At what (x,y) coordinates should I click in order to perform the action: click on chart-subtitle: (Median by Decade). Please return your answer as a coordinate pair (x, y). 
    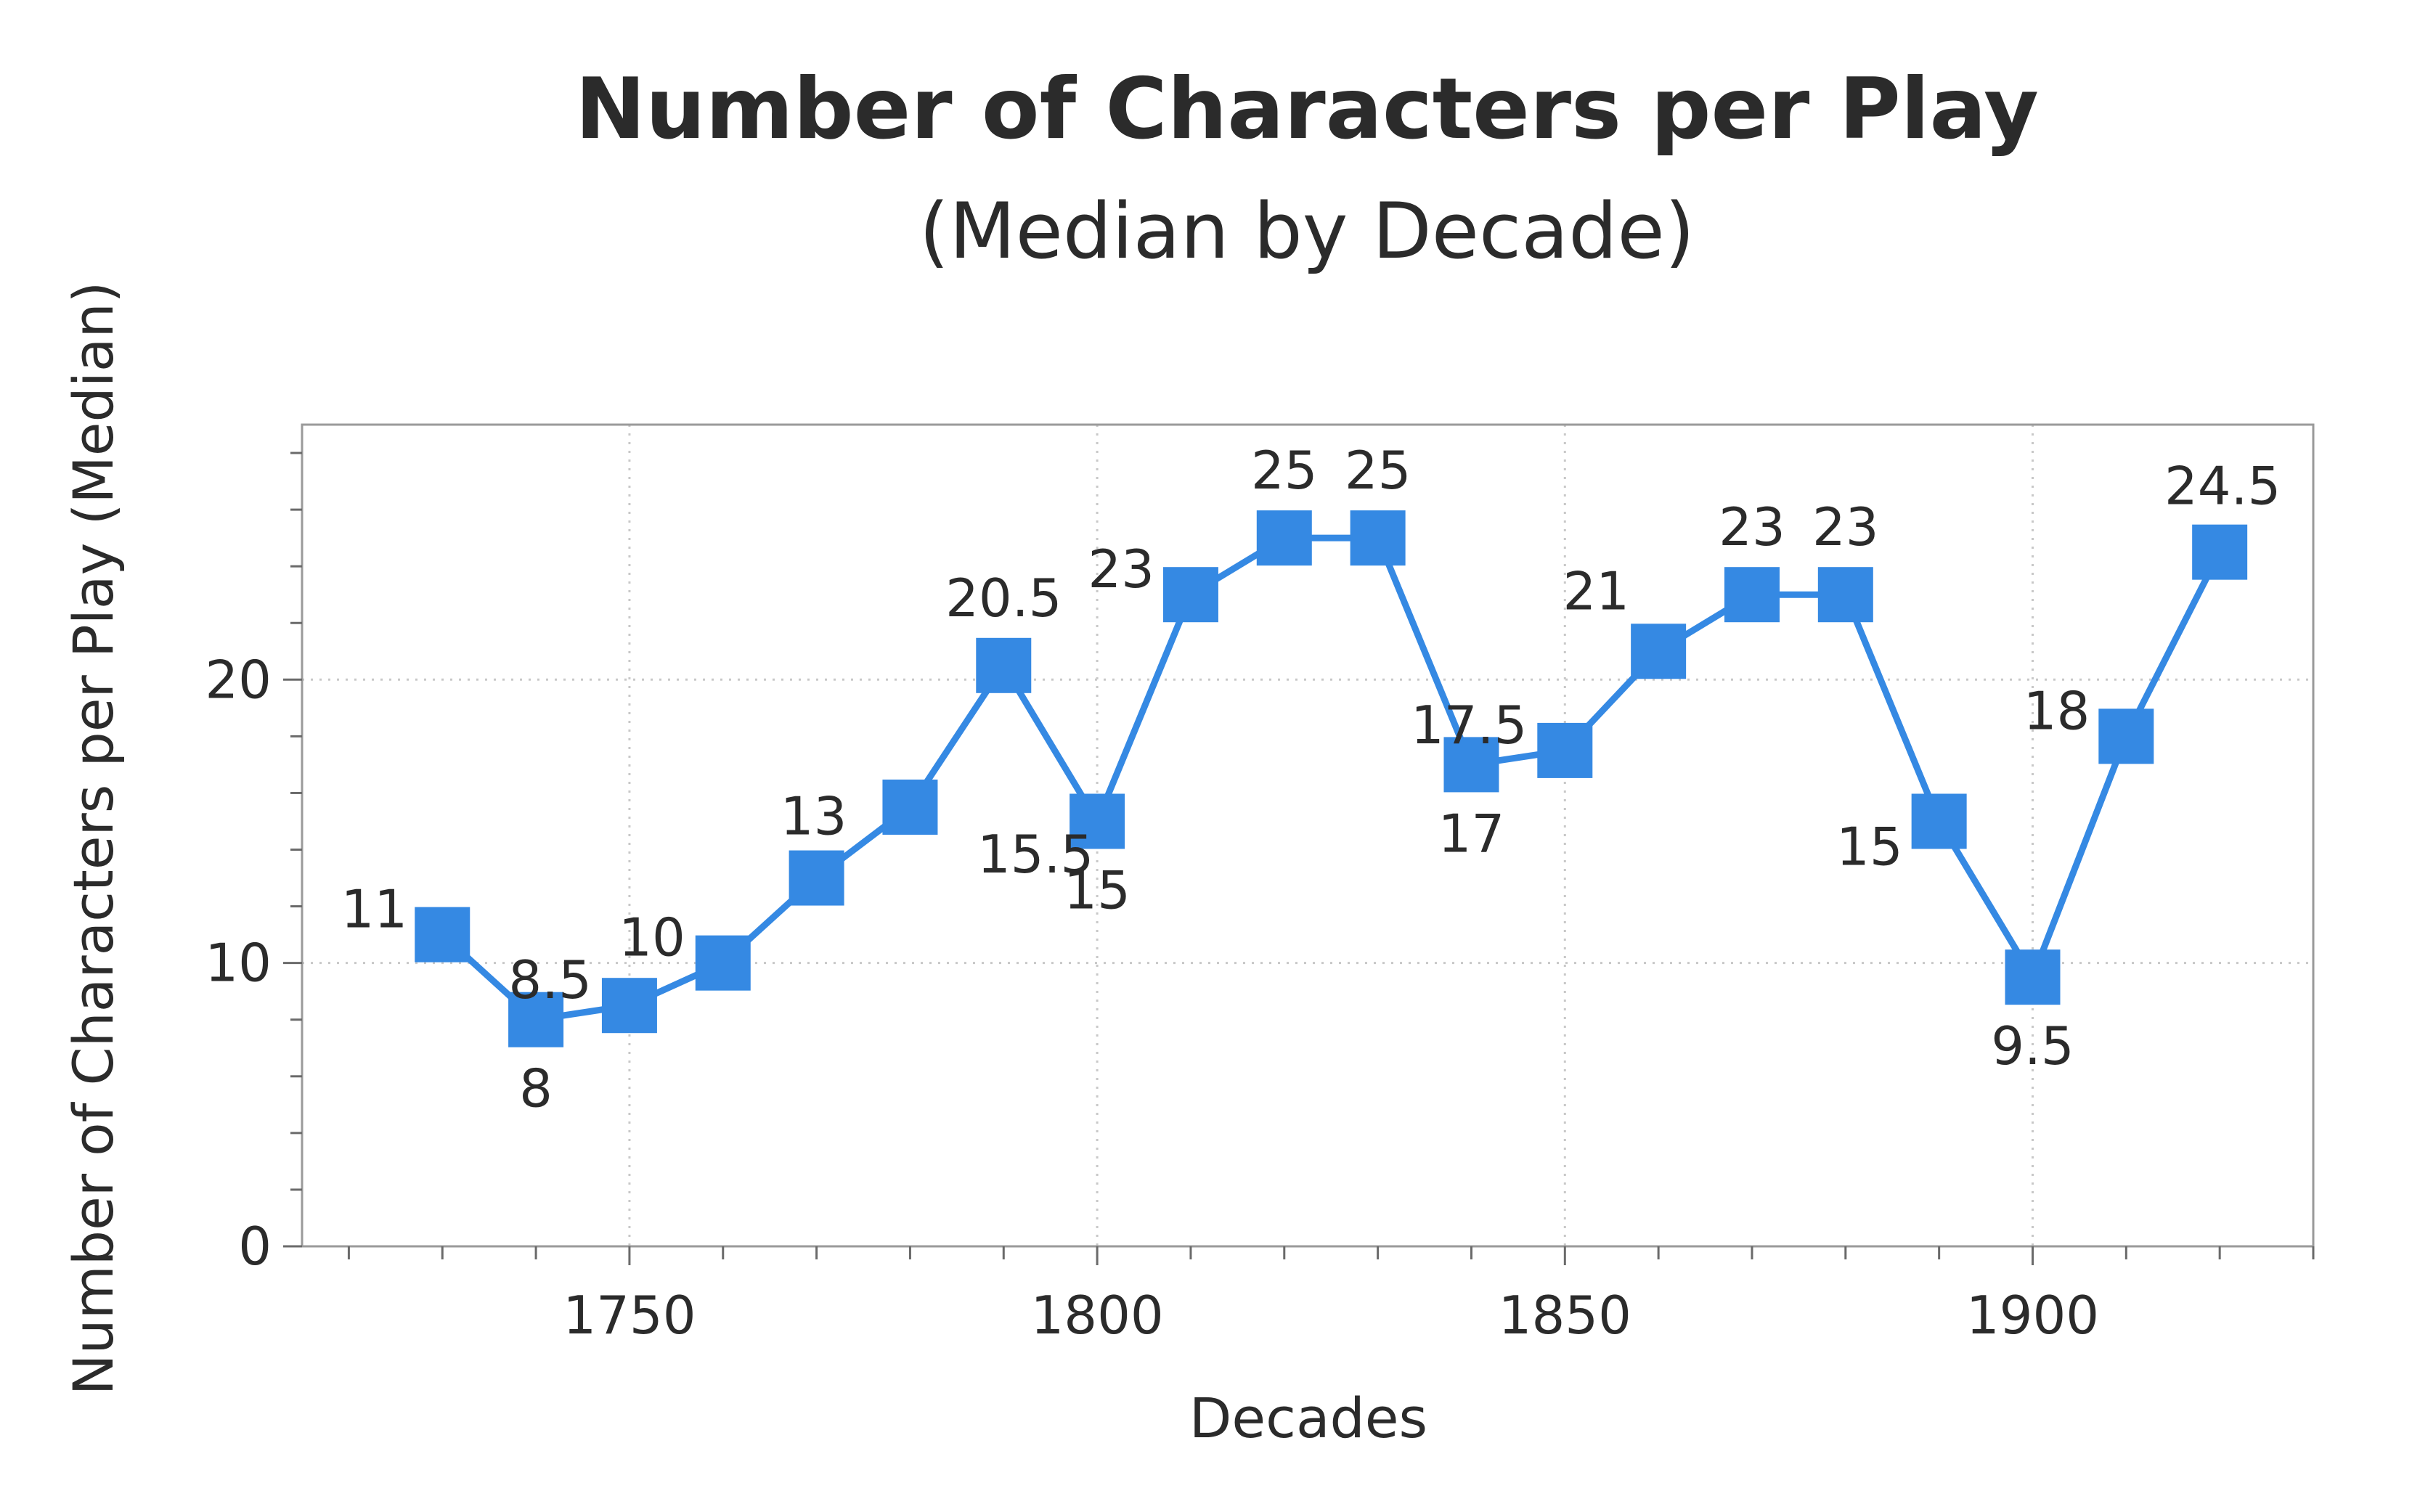
    Looking at the image, I should click on (1307, 231).